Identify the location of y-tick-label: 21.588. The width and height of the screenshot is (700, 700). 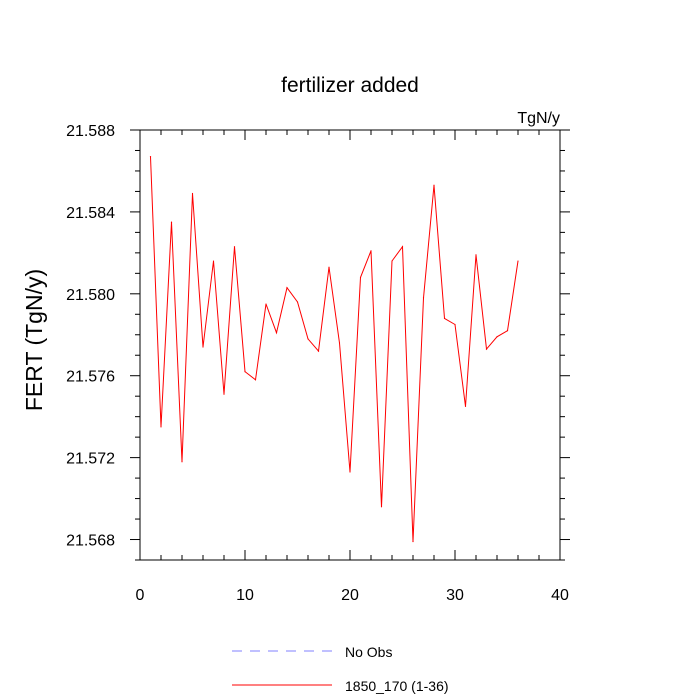
(90, 131).